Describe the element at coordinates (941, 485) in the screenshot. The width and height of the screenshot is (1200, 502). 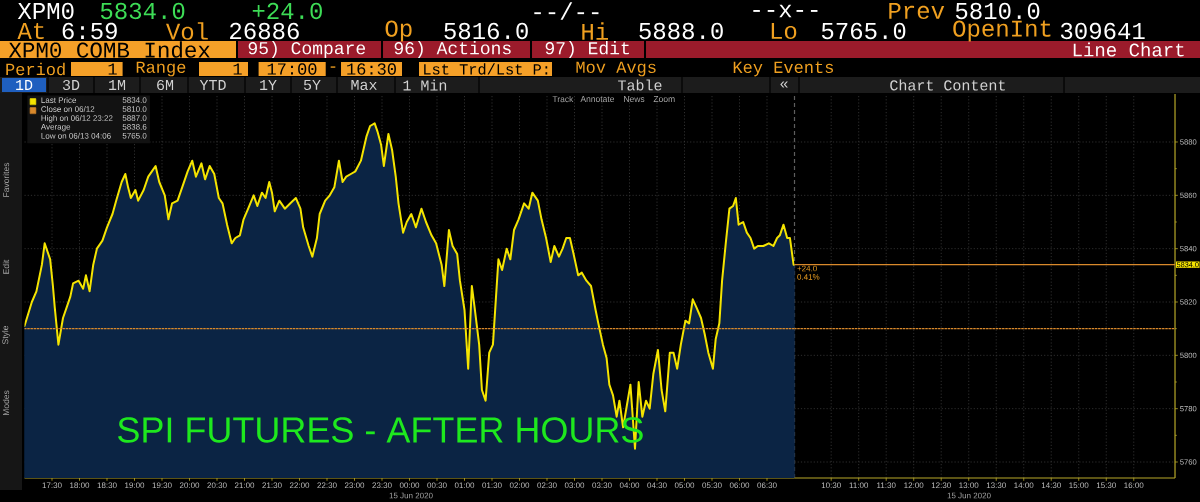
I see `x-tick-label: 12:30` at that location.